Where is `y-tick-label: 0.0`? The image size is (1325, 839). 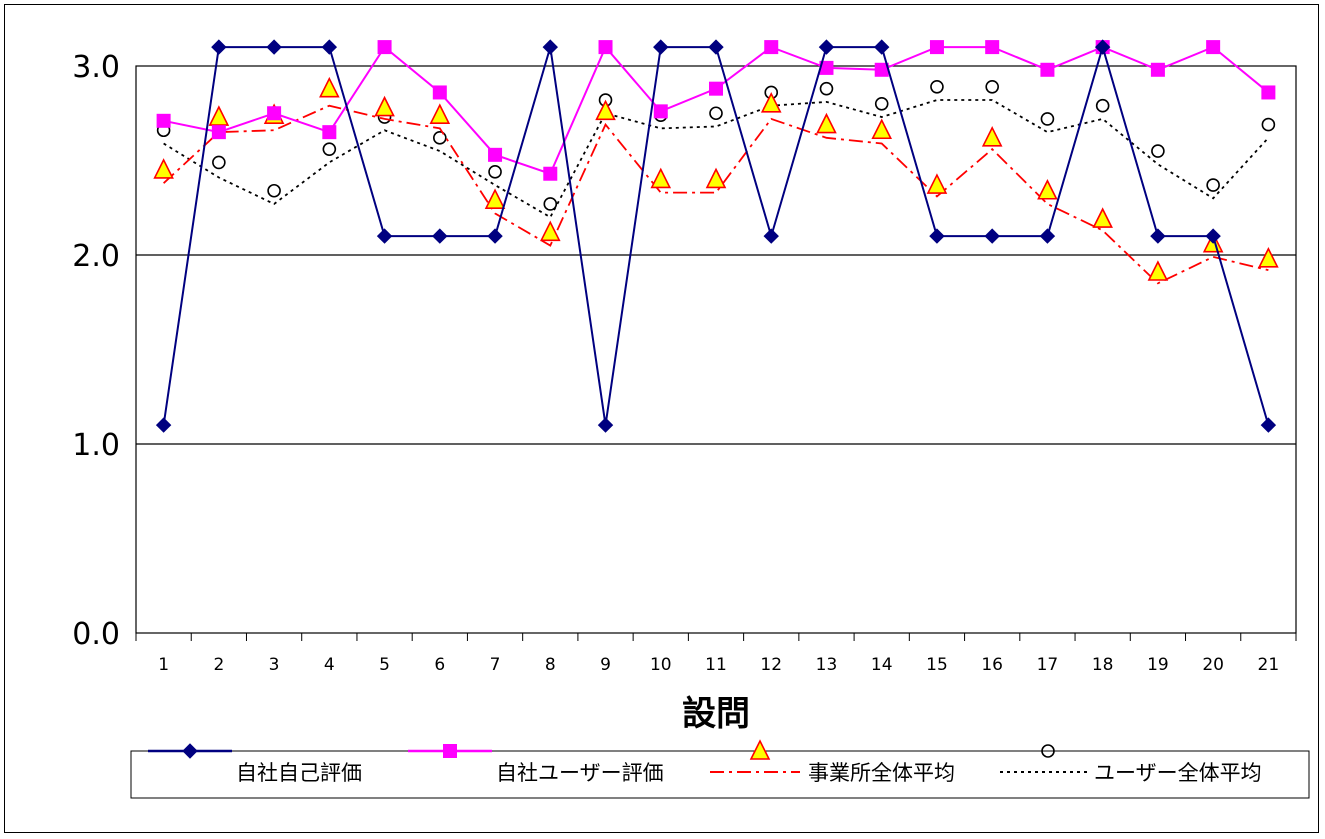 y-tick-label: 0.0 is located at coordinates (96, 634).